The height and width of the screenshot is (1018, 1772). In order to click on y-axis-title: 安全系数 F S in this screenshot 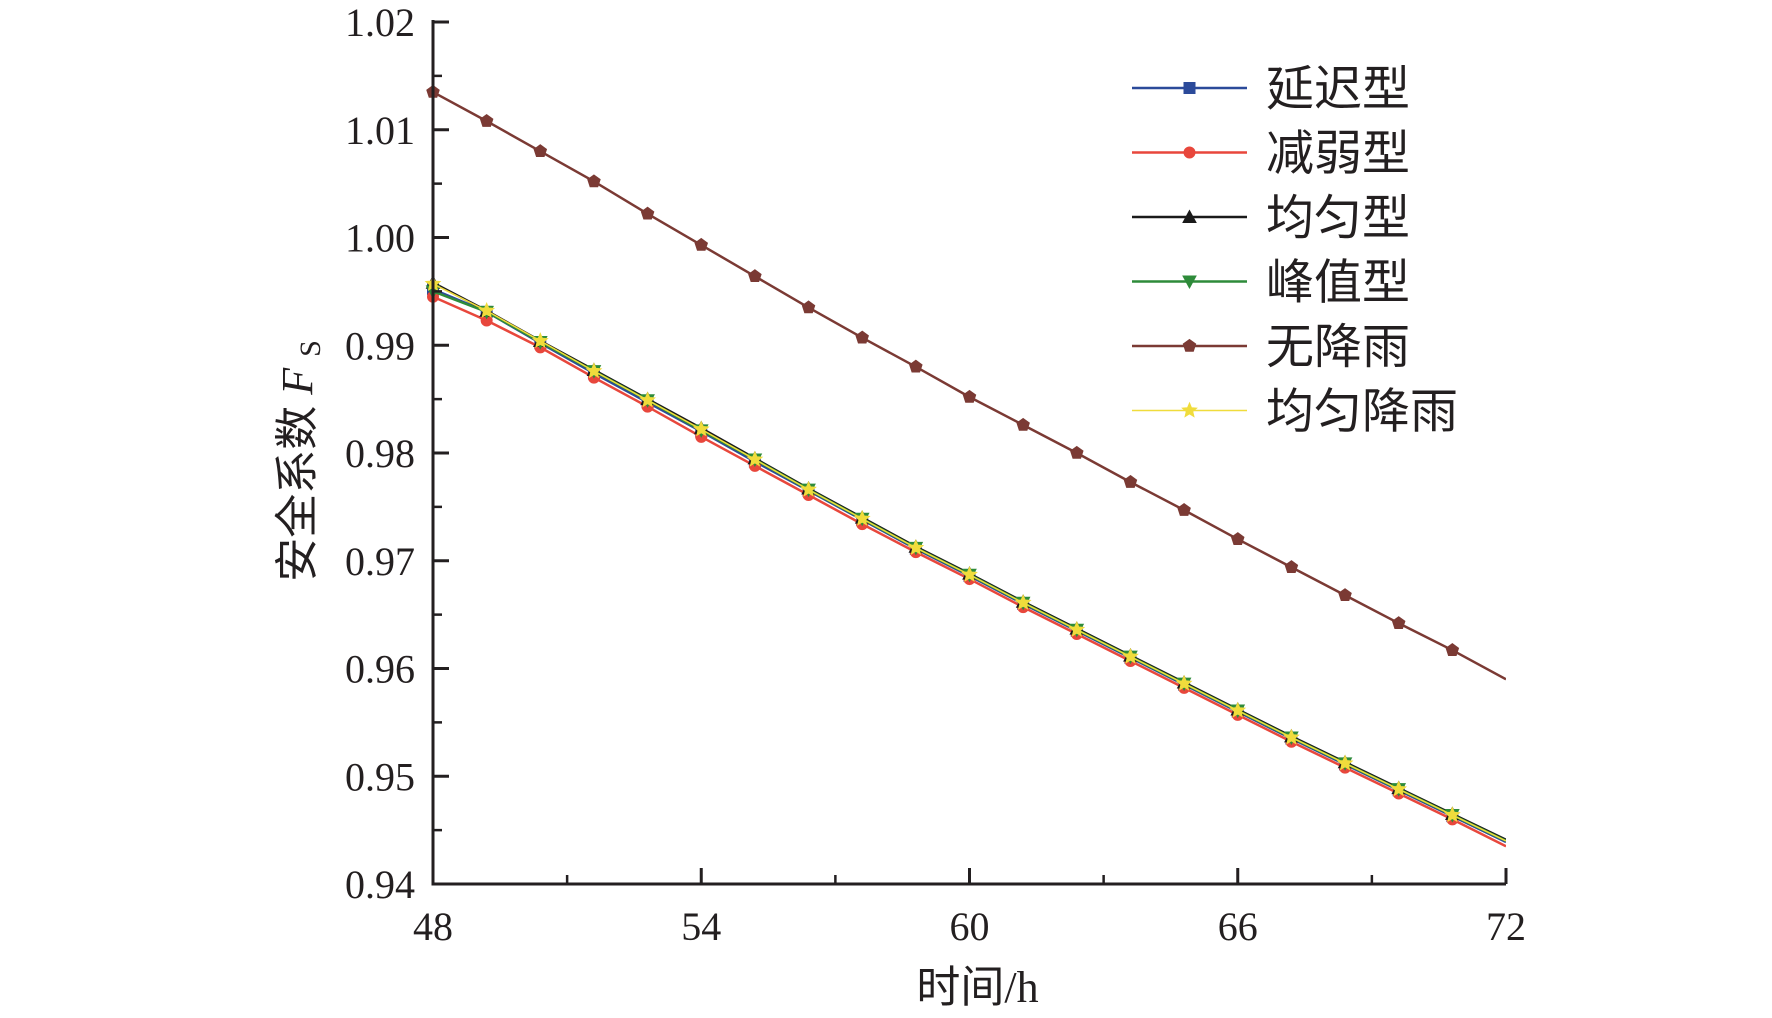, I will do `click(300, 461)`.